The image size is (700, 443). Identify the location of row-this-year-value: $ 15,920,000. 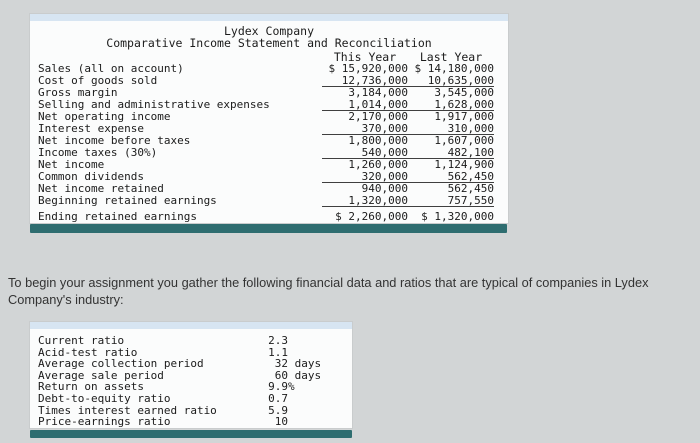
(368, 68).